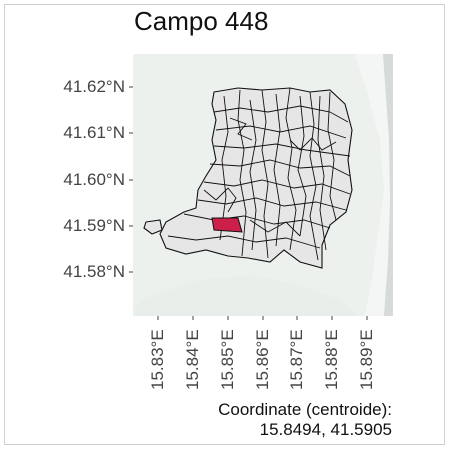  What do you see at coordinates (366, 359) in the screenshot?
I see `lon-tick-label: 15.89°E` at bounding box center [366, 359].